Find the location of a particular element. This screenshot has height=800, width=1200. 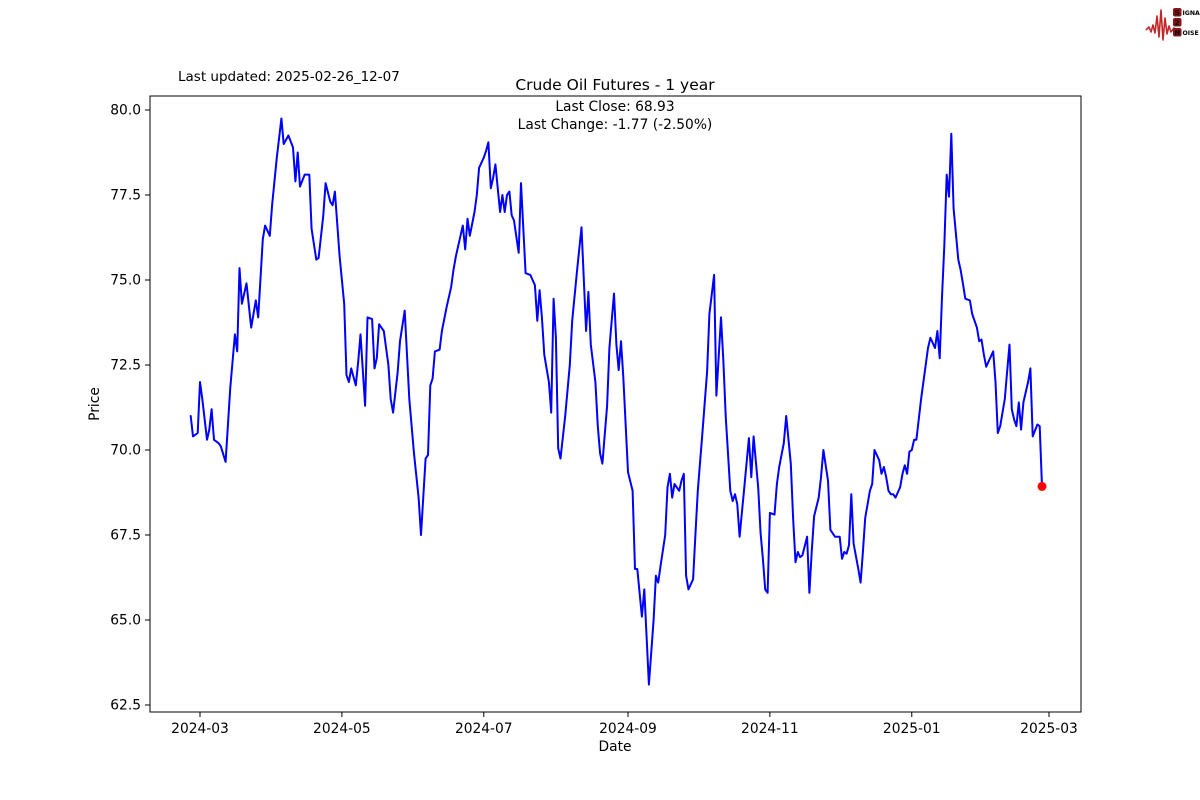

logo-letter-s: S is located at coordinates (1177, 13).